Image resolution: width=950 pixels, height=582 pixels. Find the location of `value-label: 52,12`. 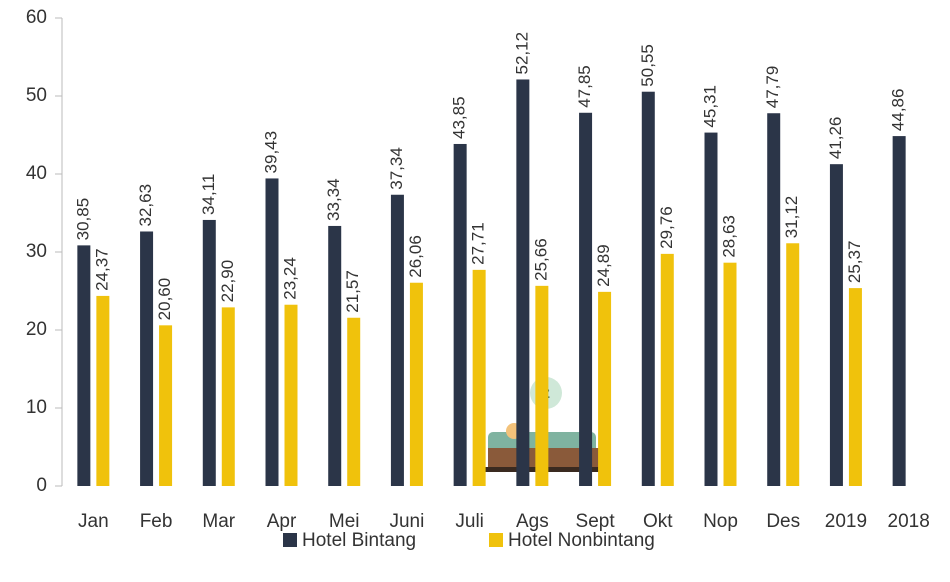

value-label: 52,12 is located at coordinates (521, 53).